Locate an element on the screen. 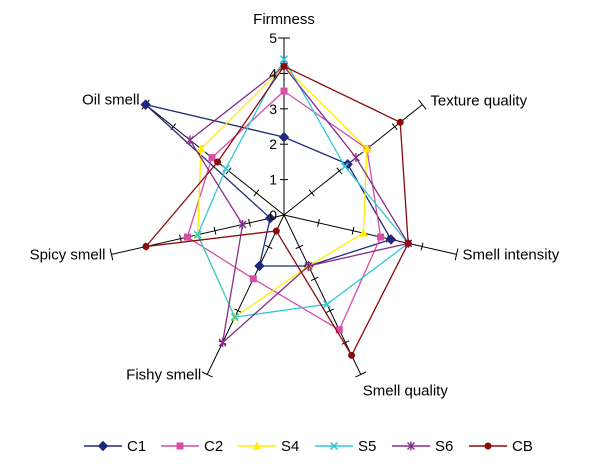 The width and height of the screenshot is (594, 466). axis-line-fishy-smell is located at coordinates (245, 294).